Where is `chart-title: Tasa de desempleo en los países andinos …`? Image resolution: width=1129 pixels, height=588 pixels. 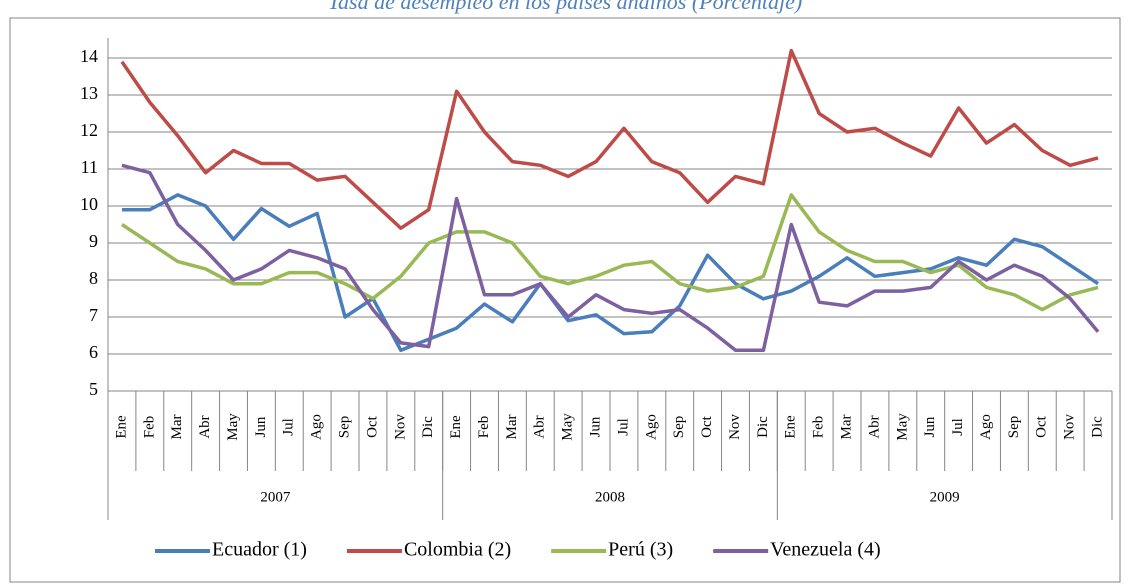
chart-title: Tasa de desempleo en los países andinos … is located at coordinates (565, 7).